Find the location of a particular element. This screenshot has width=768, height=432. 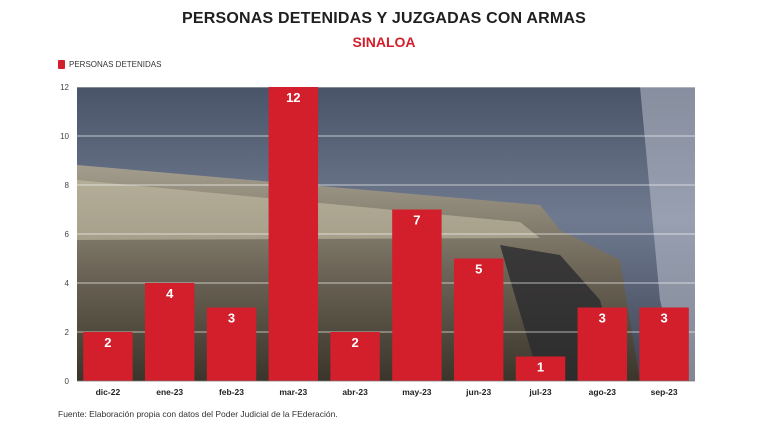

x-tick-label: abr-23 is located at coordinates (355, 392).